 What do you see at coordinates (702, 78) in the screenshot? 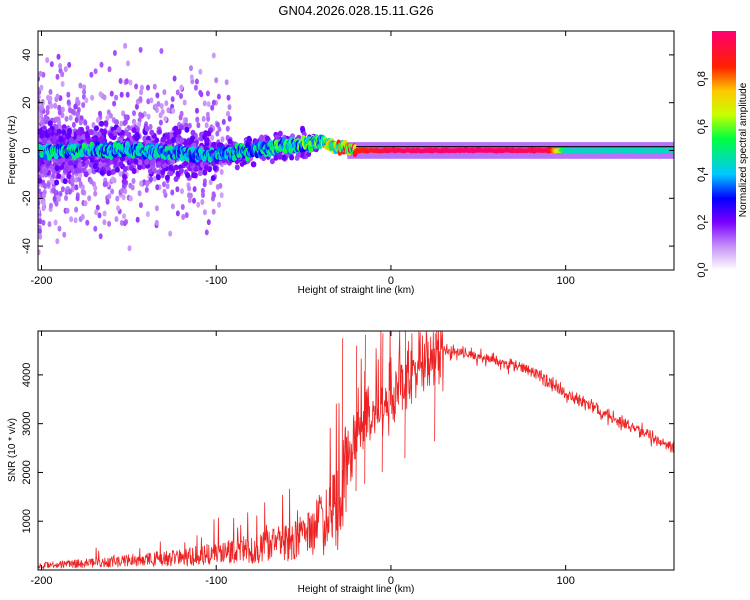
I see `colorbar-tick-label: 0.8` at bounding box center [702, 78].